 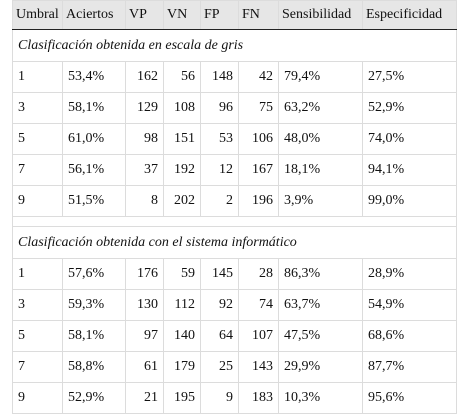 What do you see at coordinates (320, 398) in the screenshot?
I see `cell: 10,3%` at bounding box center [320, 398].